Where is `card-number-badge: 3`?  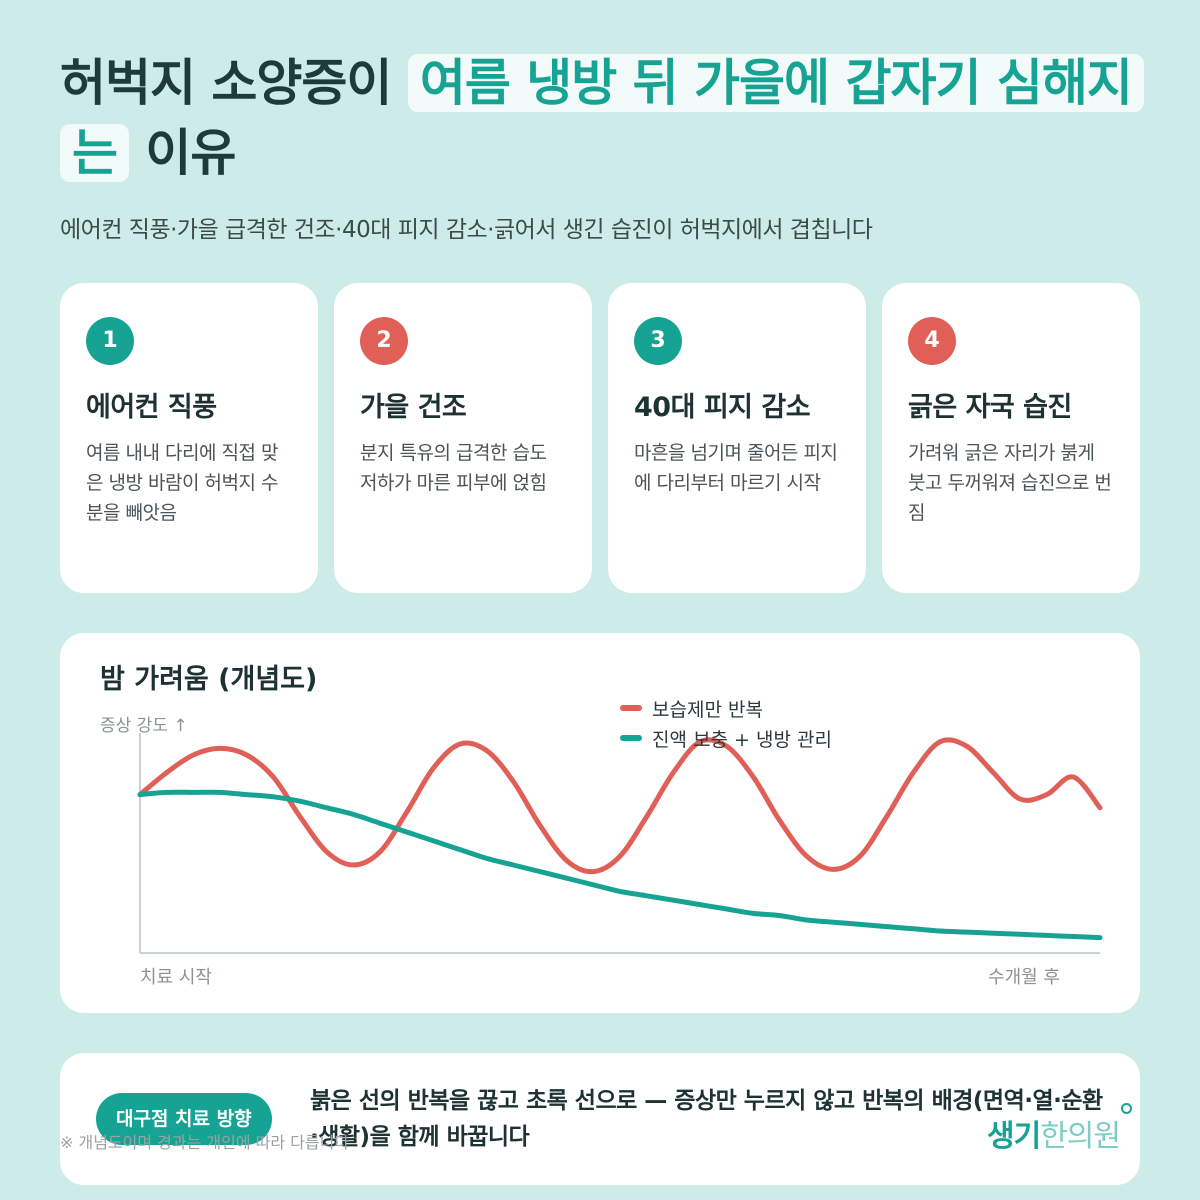 card-number-badge: 3 is located at coordinates (658, 341).